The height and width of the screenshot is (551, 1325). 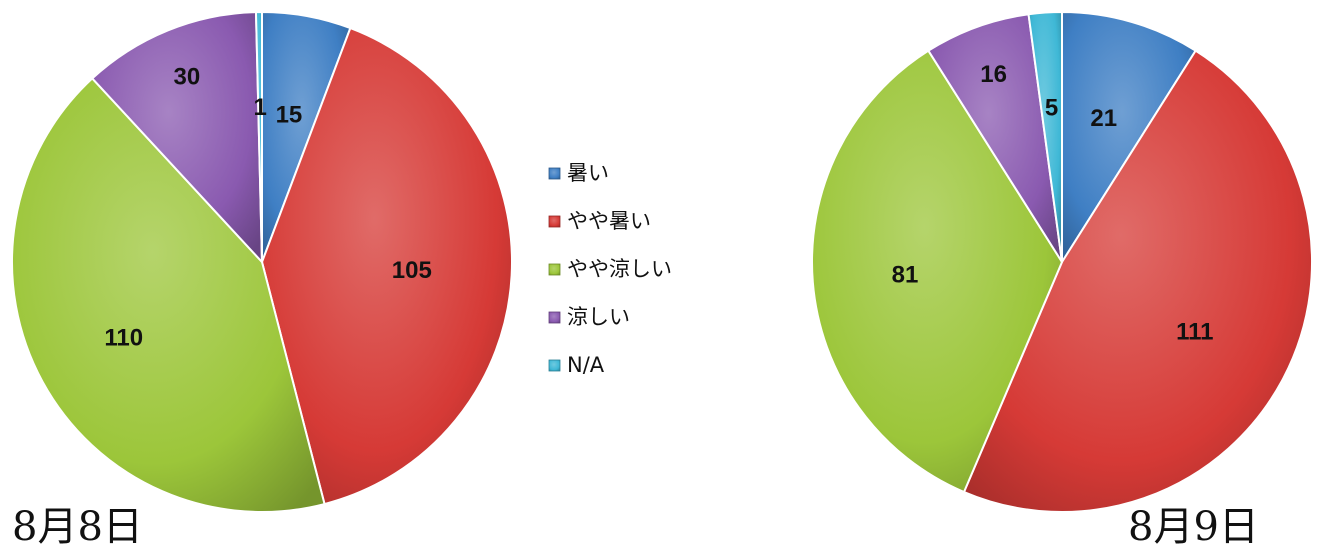 I want to click on legend-swatch-cool, so click(x=554, y=317).